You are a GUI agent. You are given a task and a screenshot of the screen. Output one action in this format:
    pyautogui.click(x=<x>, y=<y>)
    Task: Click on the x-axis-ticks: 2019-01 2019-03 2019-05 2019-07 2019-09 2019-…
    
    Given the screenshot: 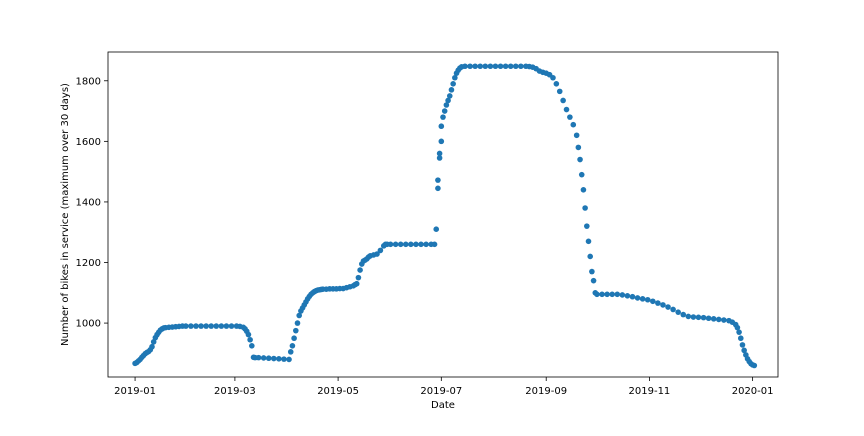 What is the action you would take?
    pyautogui.click(x=444, y=387)
    